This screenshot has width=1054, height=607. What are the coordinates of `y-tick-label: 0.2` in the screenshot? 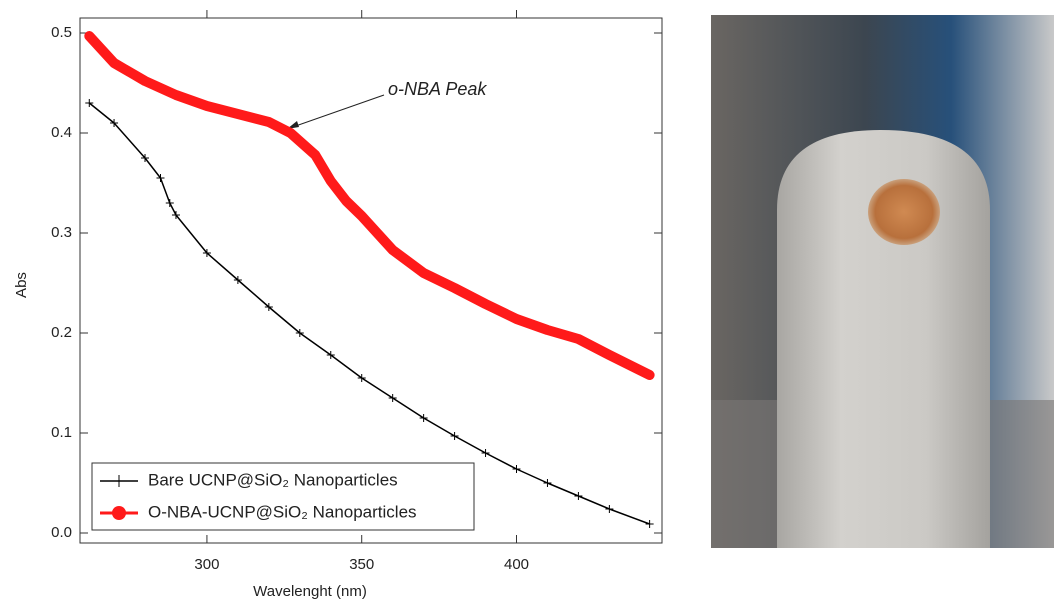 It's located at (61, 332).